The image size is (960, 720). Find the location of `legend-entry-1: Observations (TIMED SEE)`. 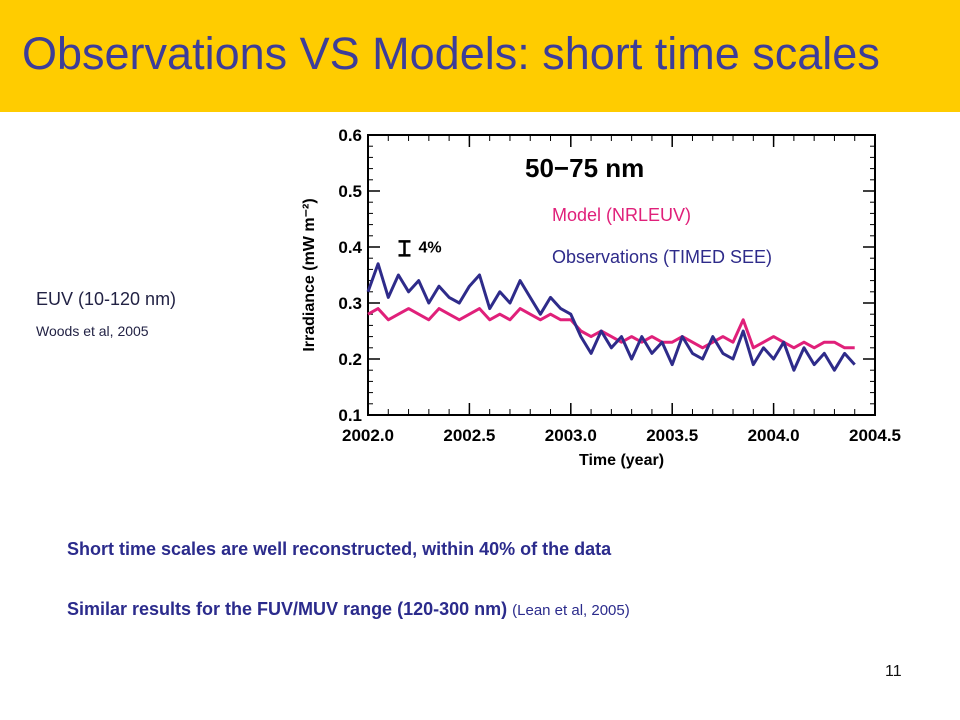

legend-entry-1: Observations (TIMED SEE) is located at coordinates (662, 257).